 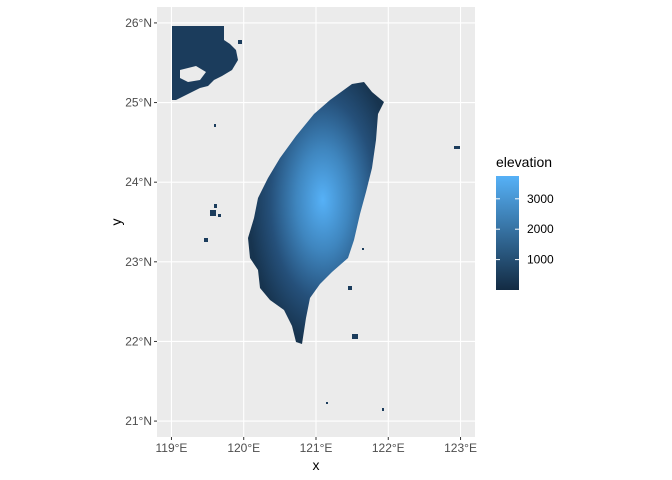 I want to click on x-tick-label: 119°E, so click(x=171, y=448).